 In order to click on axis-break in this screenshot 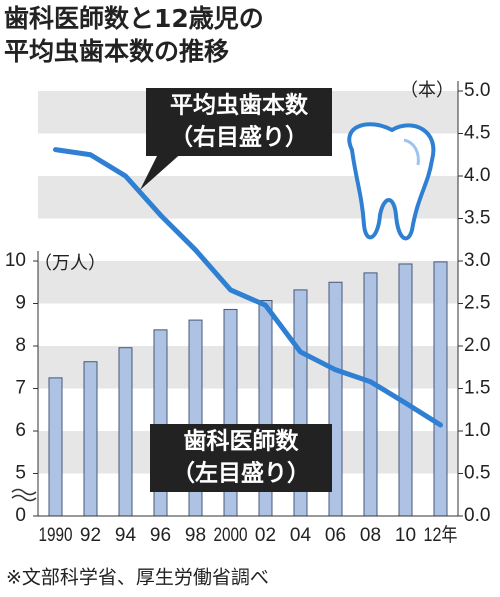, I will do `click(24, 495)`.